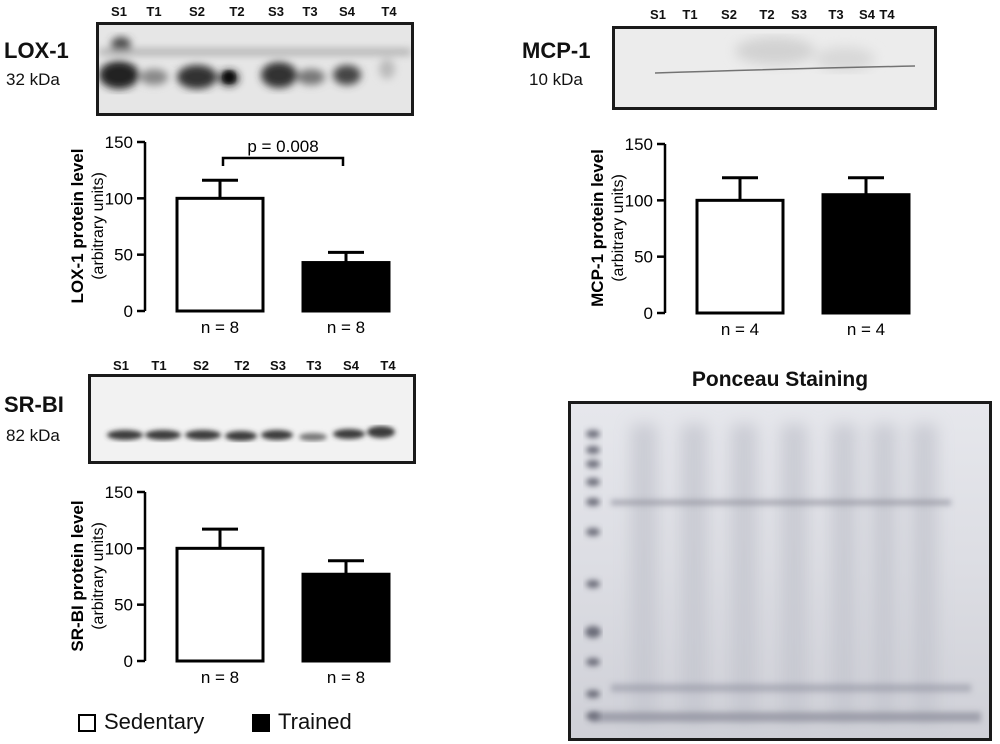  Describe the element at coordinates (98, 226) in the screenshot. I see `lox1-ylabel-sub: (arbitrary units)` at that location.